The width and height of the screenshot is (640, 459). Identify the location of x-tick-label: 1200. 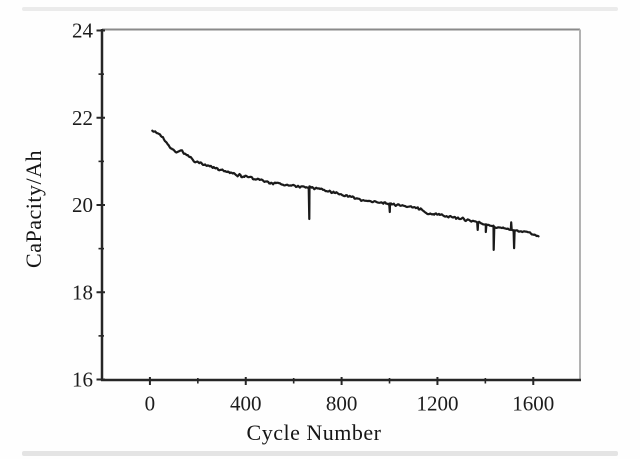
(437, 404).